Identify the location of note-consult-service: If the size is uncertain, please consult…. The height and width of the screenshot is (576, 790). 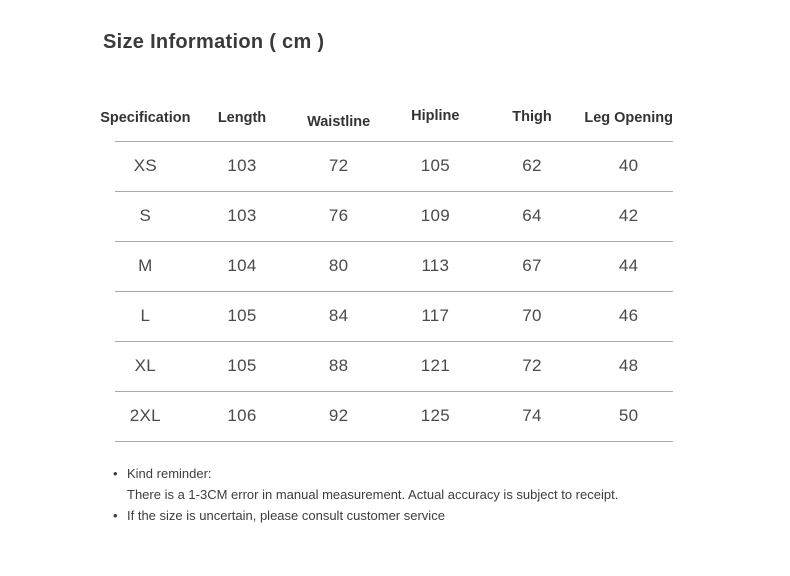
(393, 515).